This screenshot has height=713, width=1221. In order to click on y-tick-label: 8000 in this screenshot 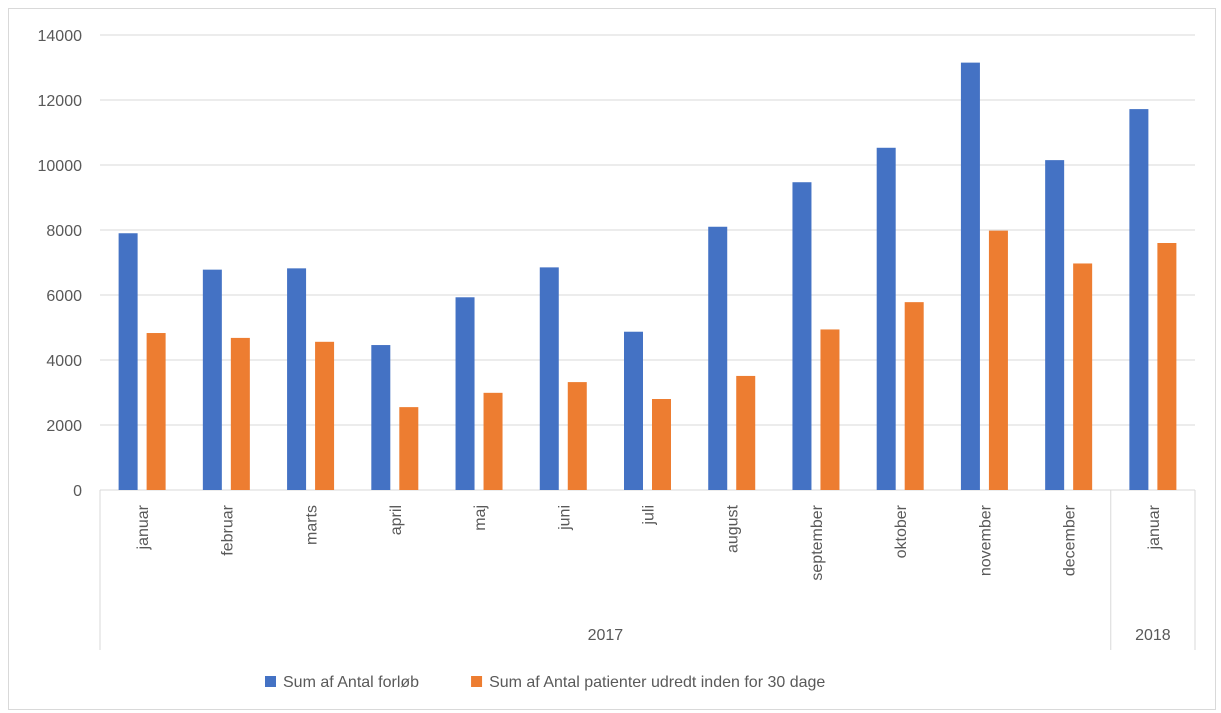, I will do `click(64, 231)`.